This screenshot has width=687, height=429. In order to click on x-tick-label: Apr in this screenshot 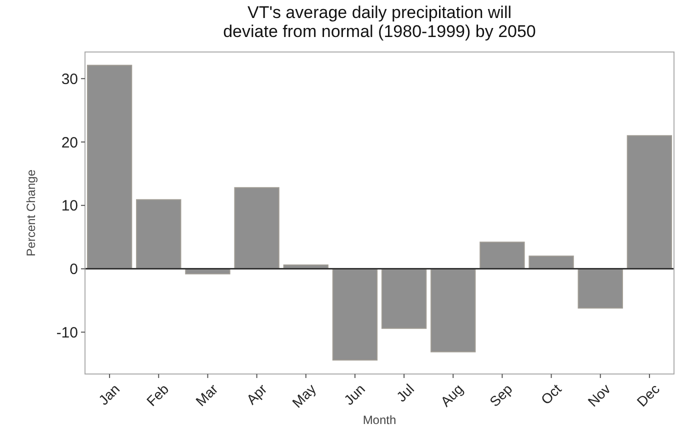, I will do `click(256, 394)`.